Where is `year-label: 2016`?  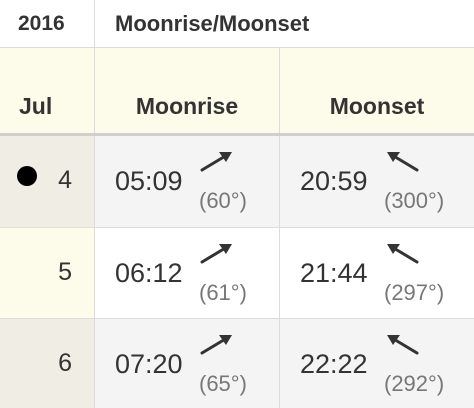 year-label: 2016 is located at coordinates (47, 23).